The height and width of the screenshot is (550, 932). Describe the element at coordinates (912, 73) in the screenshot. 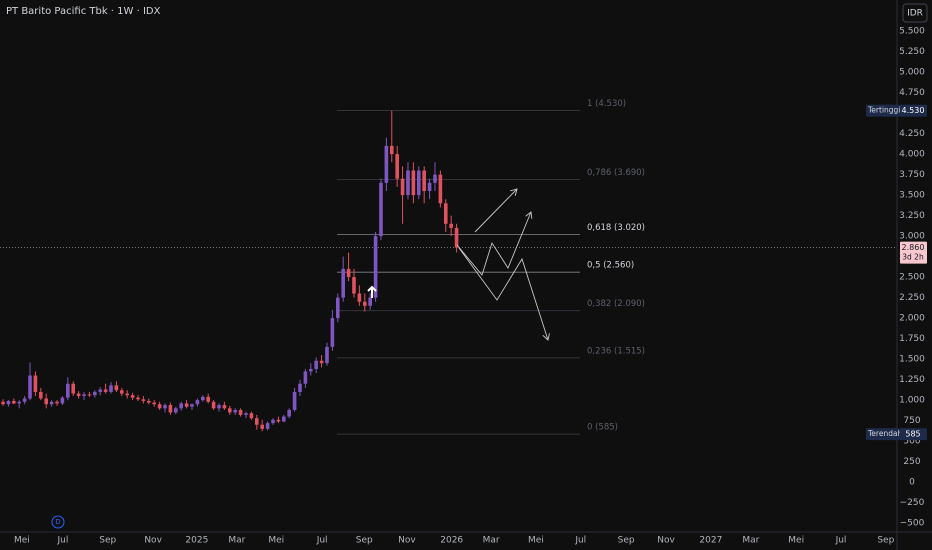

I see `y-tick-label: 5.000` at that location.